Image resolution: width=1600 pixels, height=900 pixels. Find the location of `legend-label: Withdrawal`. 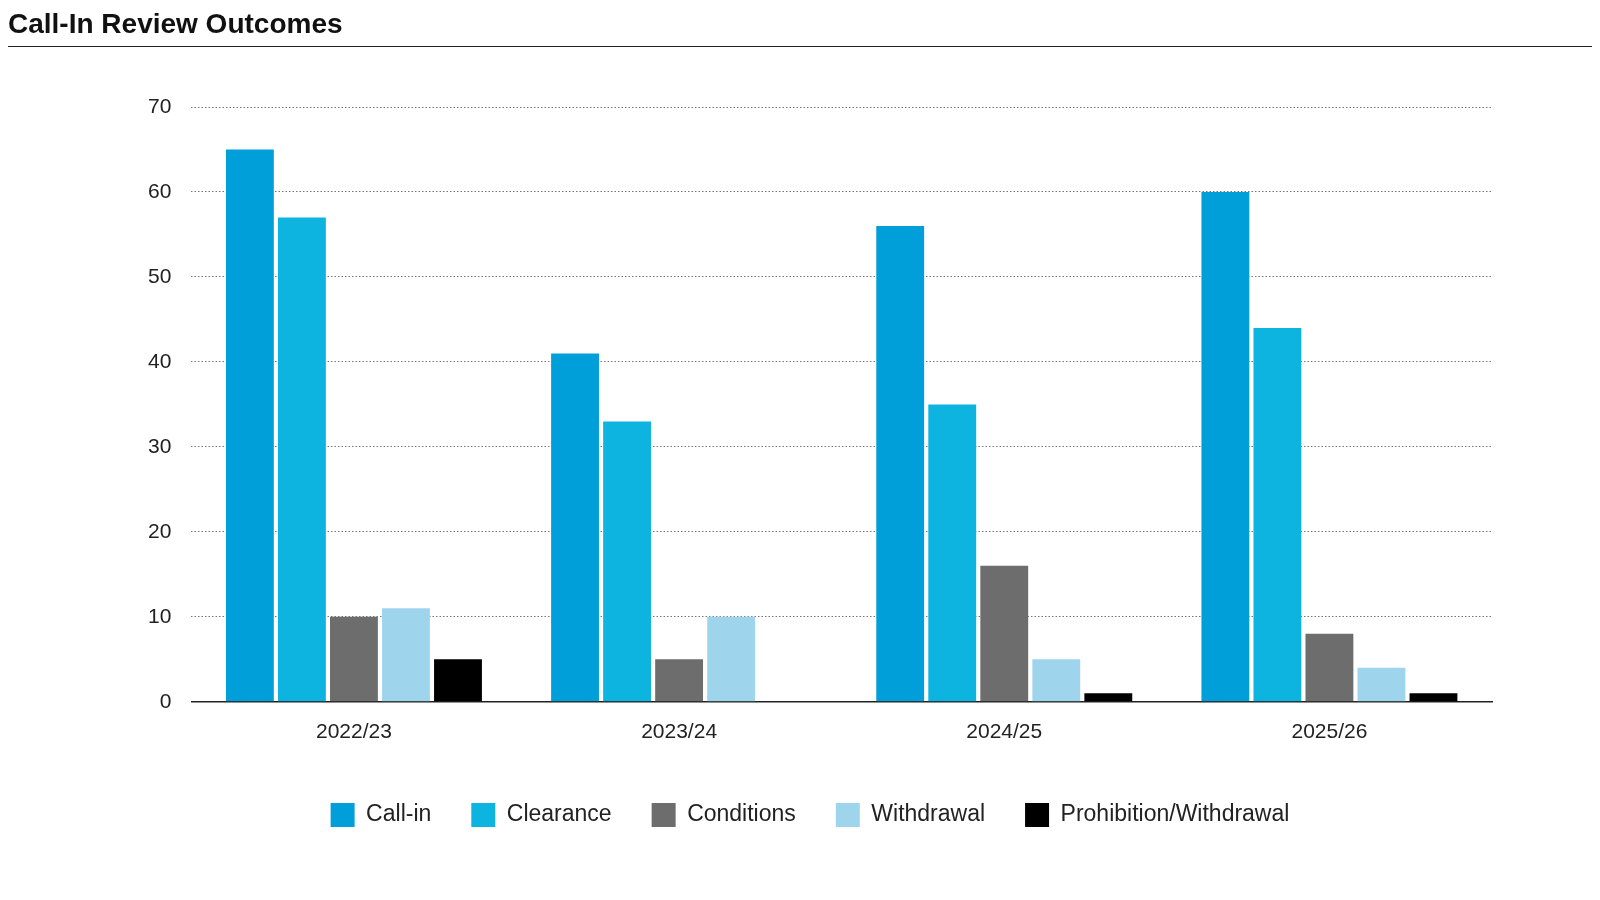

legend-label: Withdrawal is located at coordinates (928, 813).